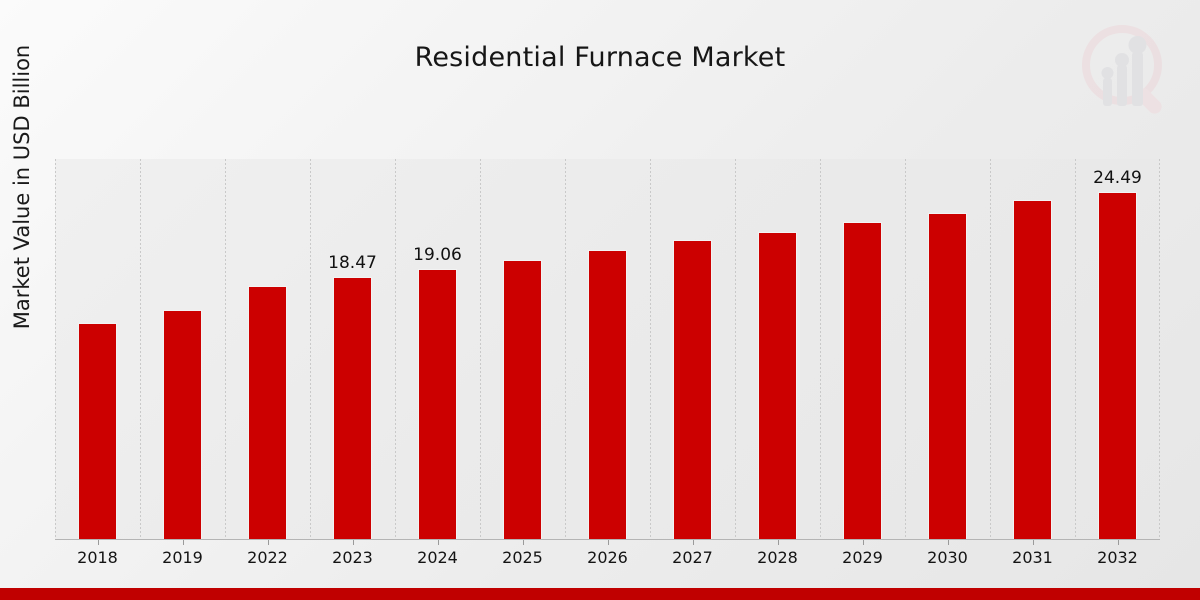 Image resolution: width=1200 pixels, height=600 pixels. I want to click on bar-chart-icon, so click(1124, 71).